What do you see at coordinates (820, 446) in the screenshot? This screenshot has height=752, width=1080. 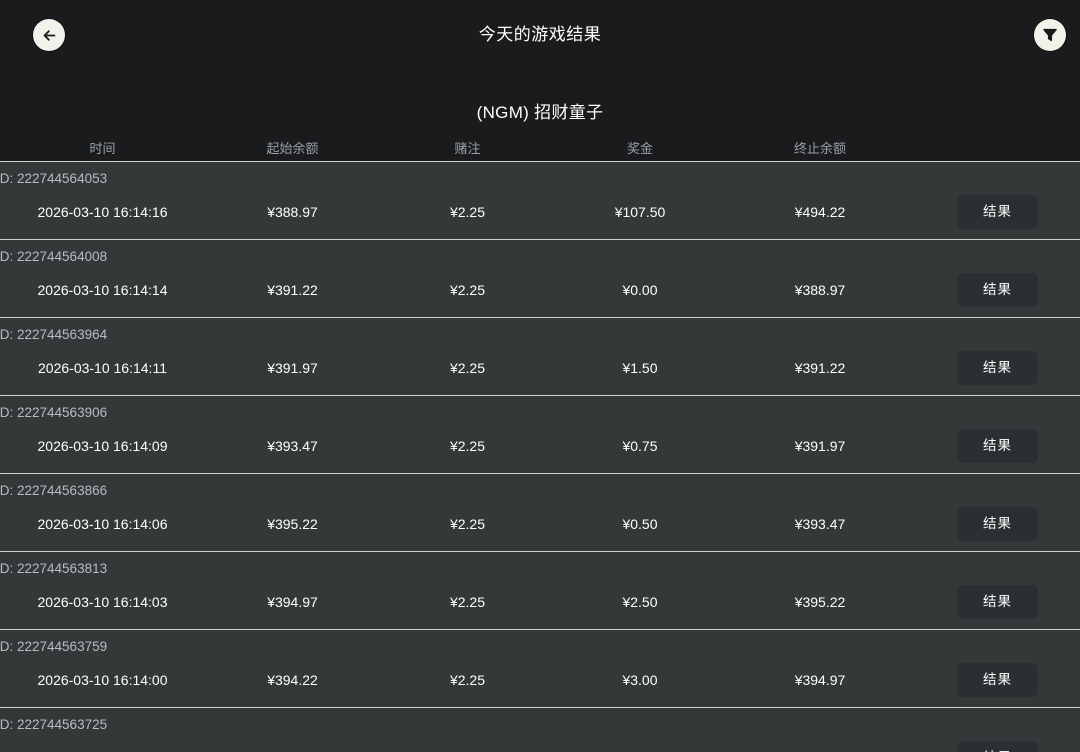 I see `cell-end-balance: ¥391.97` at bounding box center [820, 446].